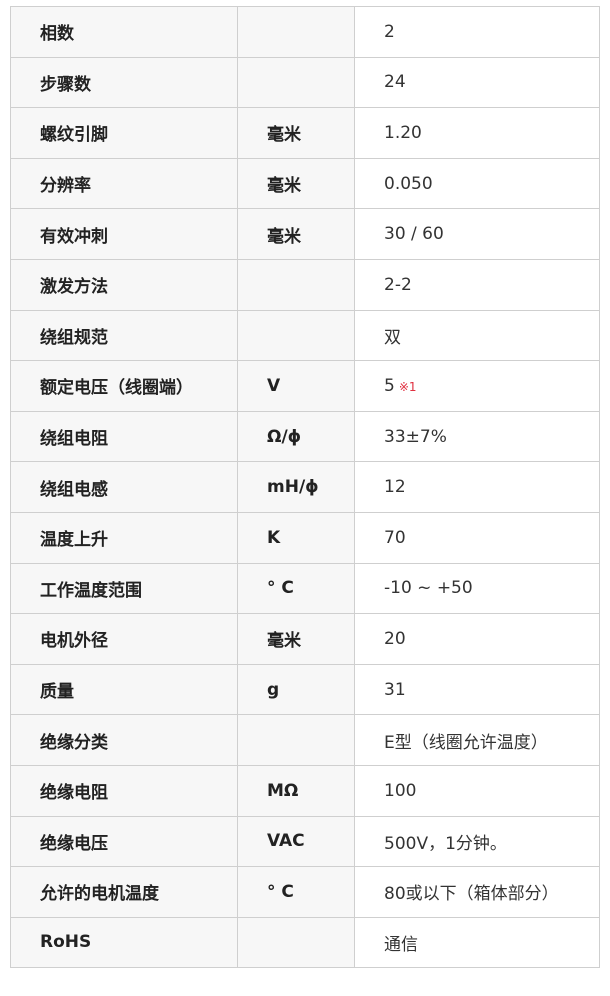  I want to click on spec-name-text: 螺纹引脚, so click(74, 135).